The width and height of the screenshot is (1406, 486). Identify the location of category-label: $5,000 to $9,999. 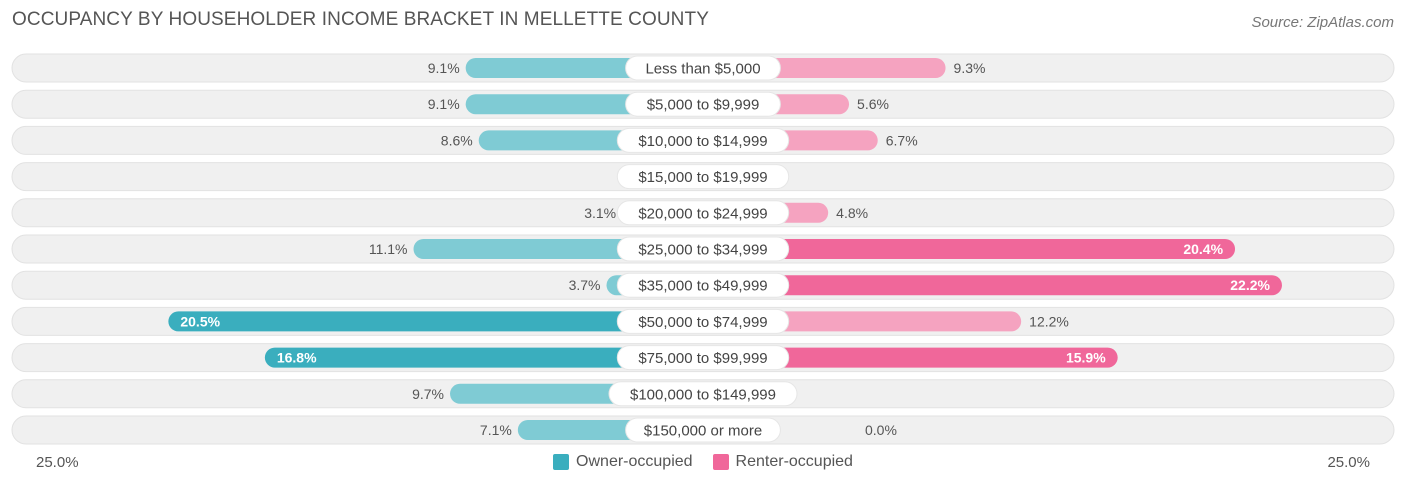
(703, 105).